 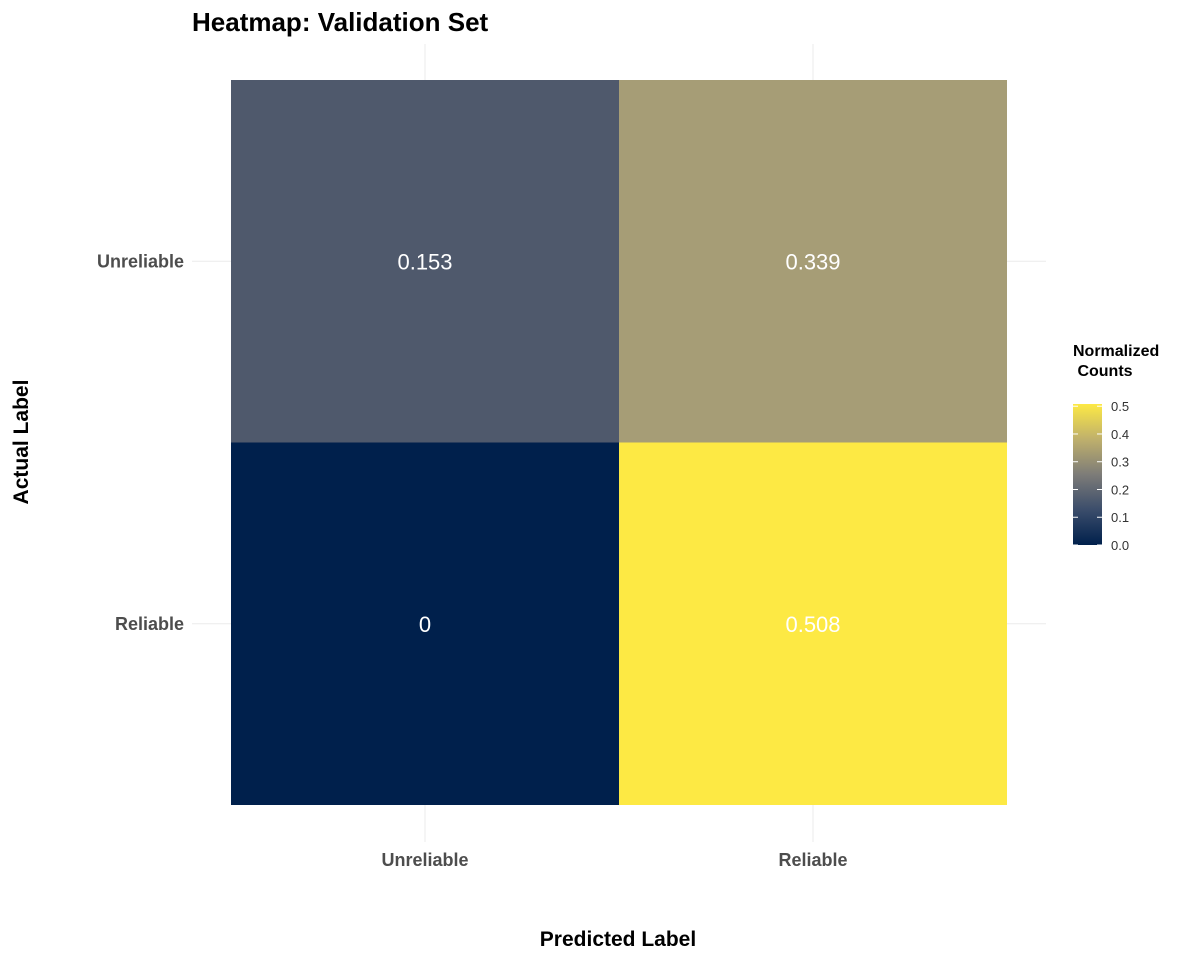 I want to click on cell-unreliable-reliable, so click(x=813, y=261).